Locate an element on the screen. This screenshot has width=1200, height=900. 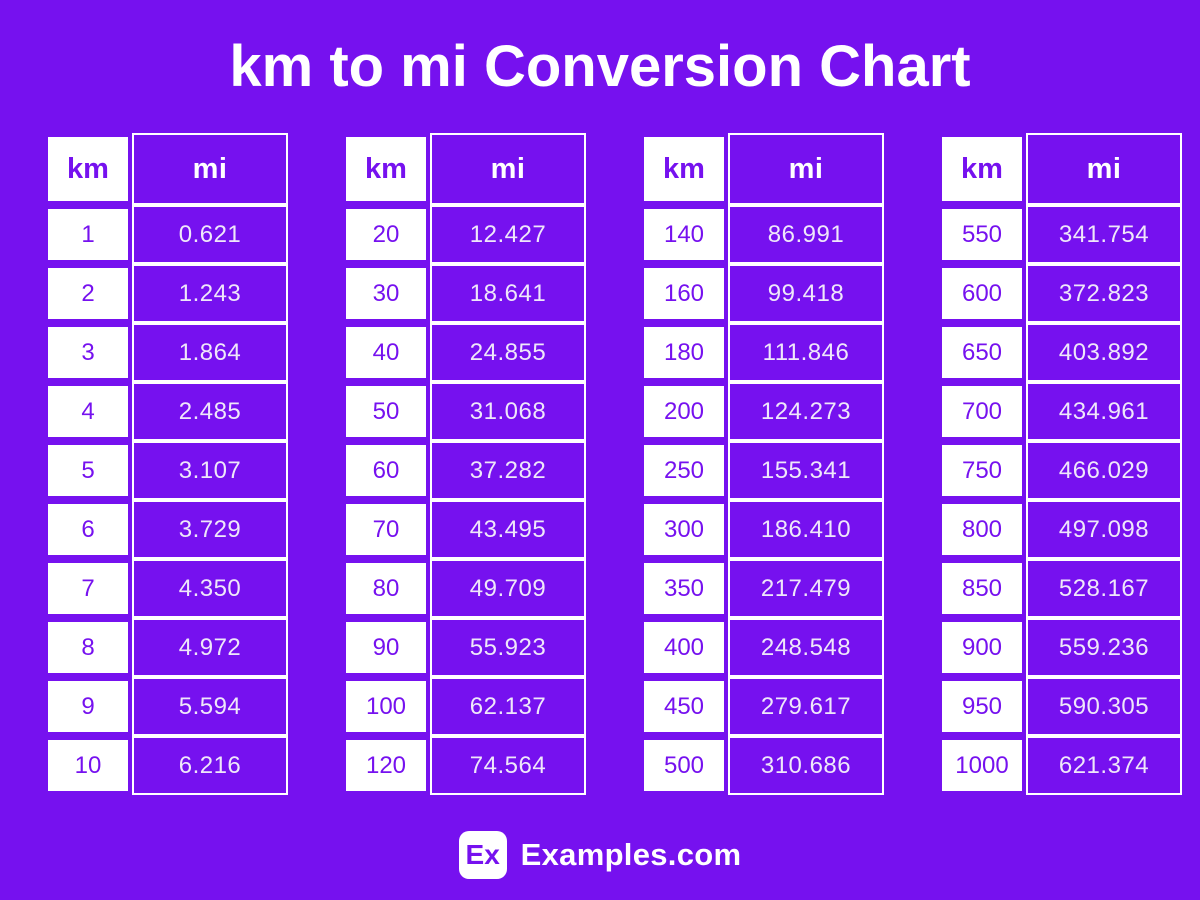
mi-cell: 434.961 is located at coordinates (1104, 411).